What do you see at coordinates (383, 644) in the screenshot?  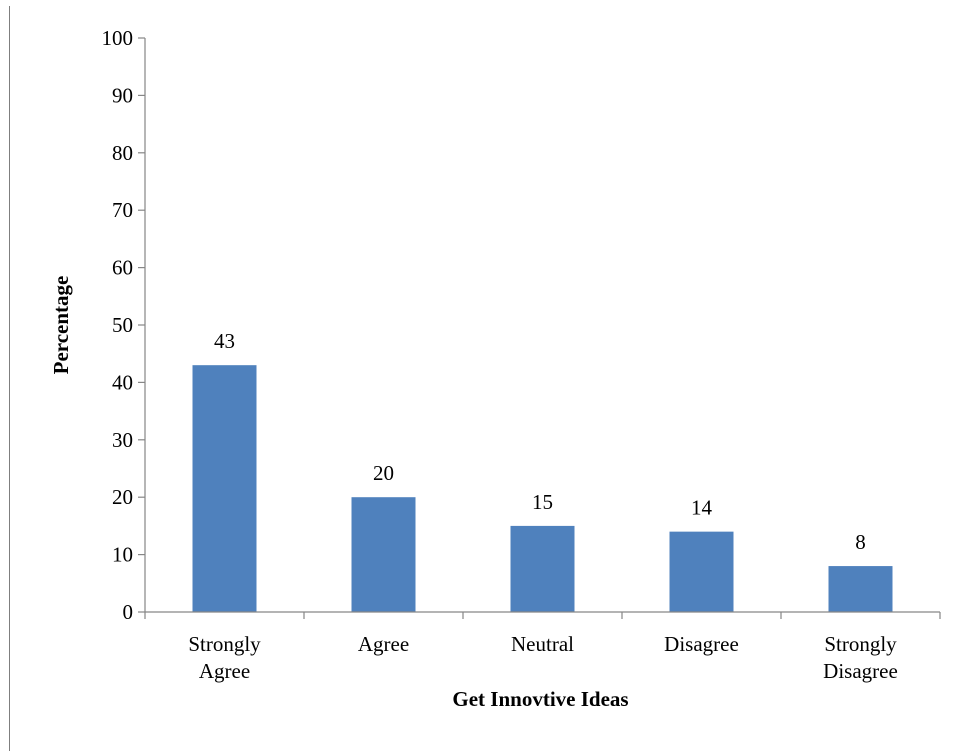 I see `x-tick-label: Agree` at bounding box center [383, 644].